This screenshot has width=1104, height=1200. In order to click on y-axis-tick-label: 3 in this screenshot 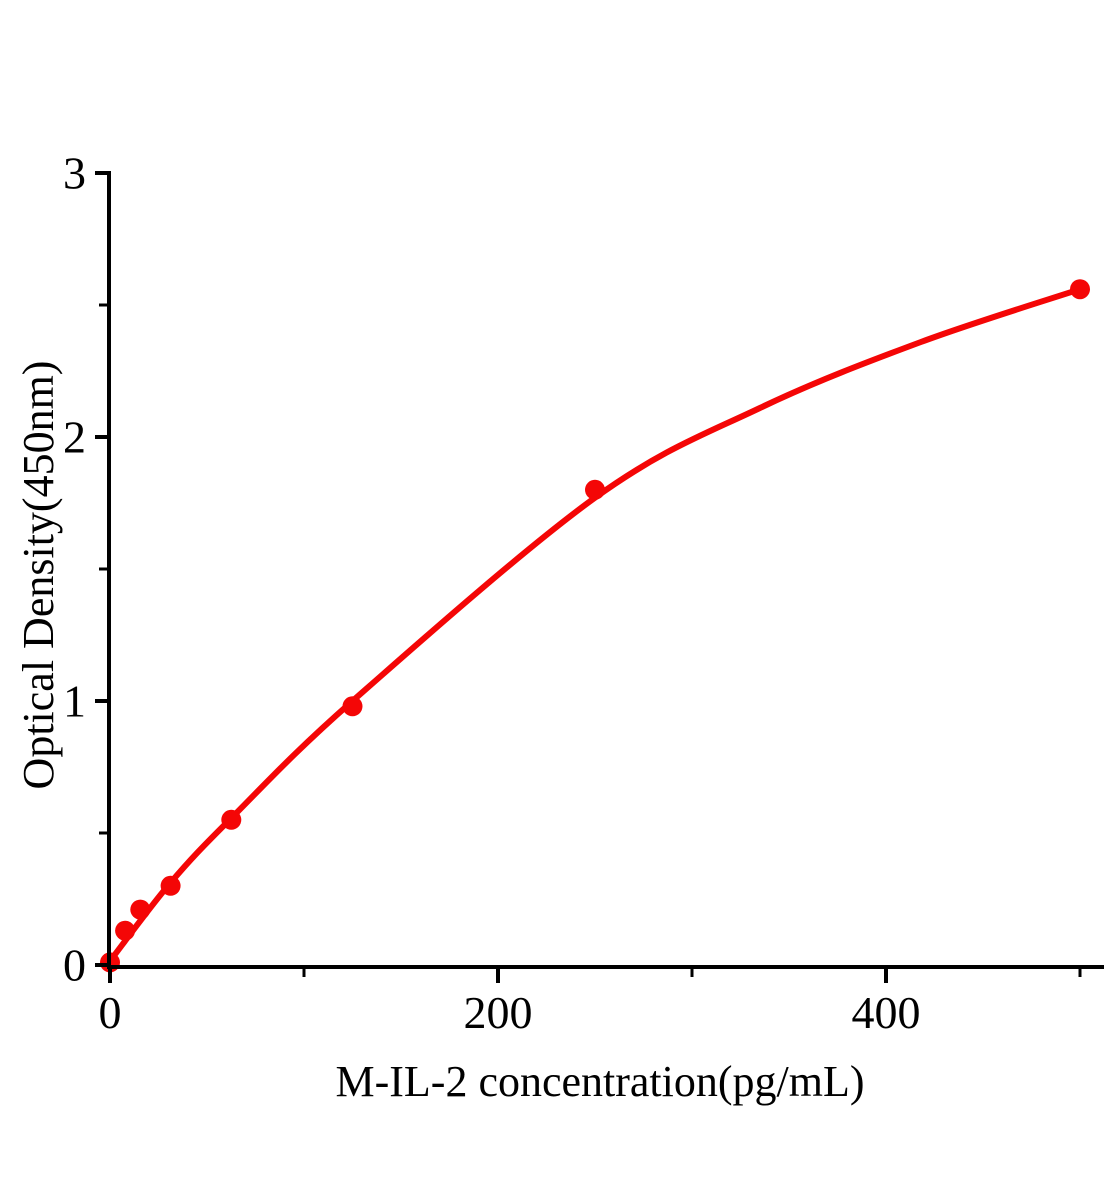, I will do `click(74, 173)`.